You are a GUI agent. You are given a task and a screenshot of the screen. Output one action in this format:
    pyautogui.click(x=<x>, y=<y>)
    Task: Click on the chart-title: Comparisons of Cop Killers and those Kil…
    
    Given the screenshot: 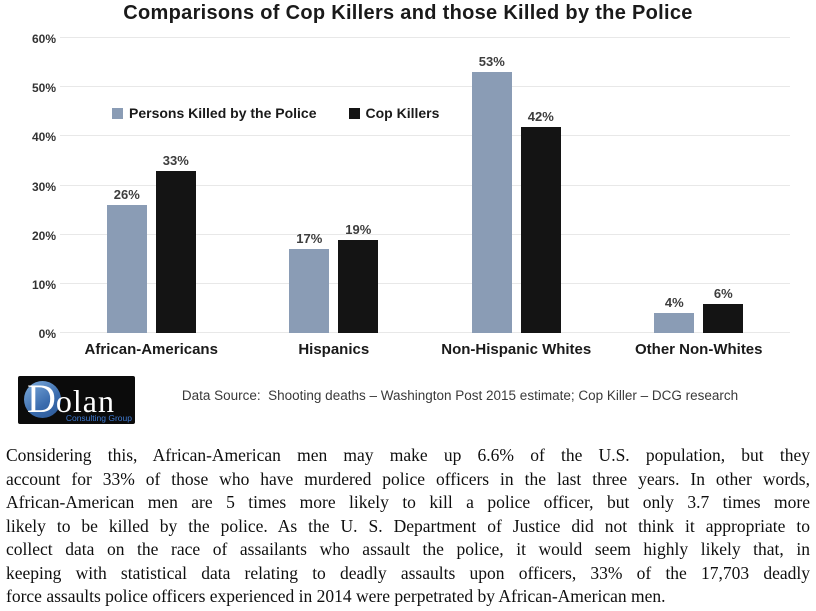 What is the action you would take?
    pyautogui.click(x=408, y=13)
    